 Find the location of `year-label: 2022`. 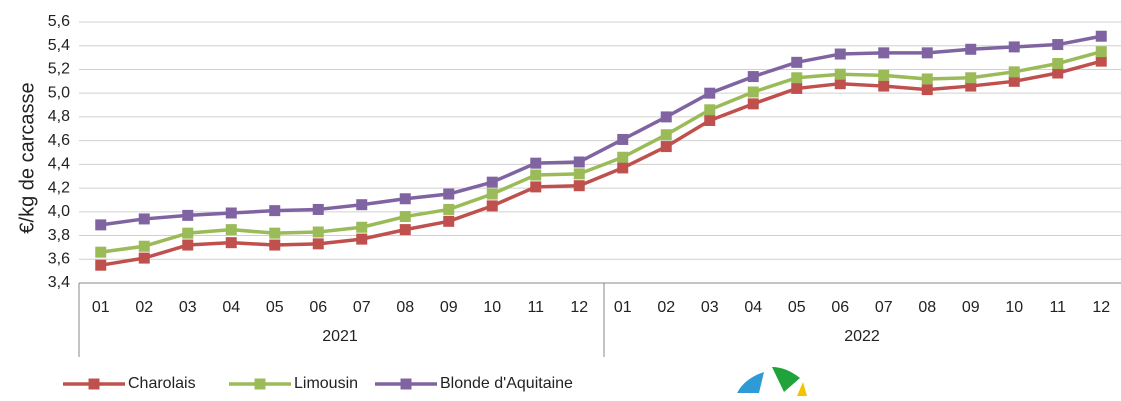

year-label: 2022 is located at coordinates (862, 336).